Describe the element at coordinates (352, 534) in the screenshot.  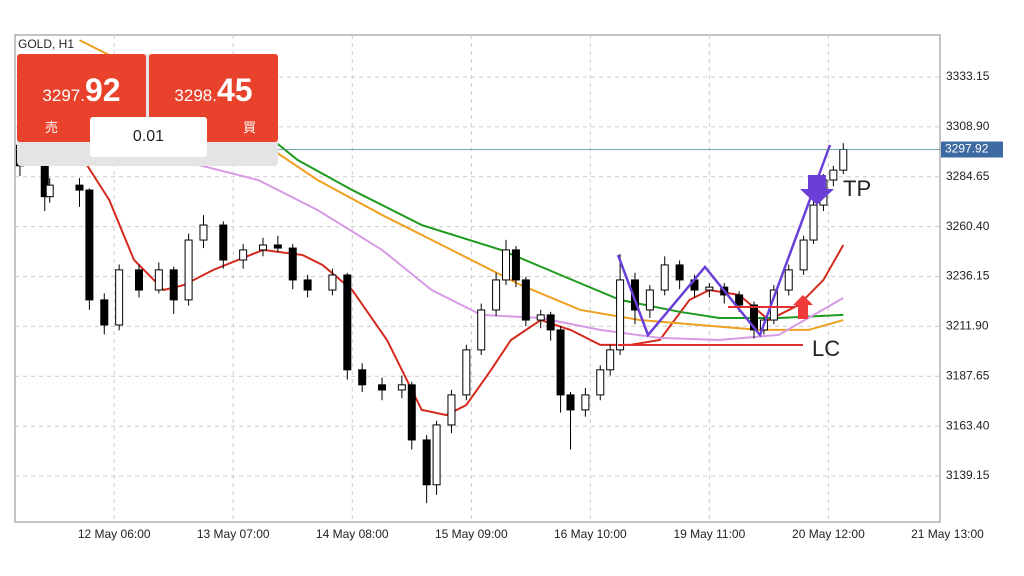
I see `x-tick-label: 14 May 08:00` at that location.